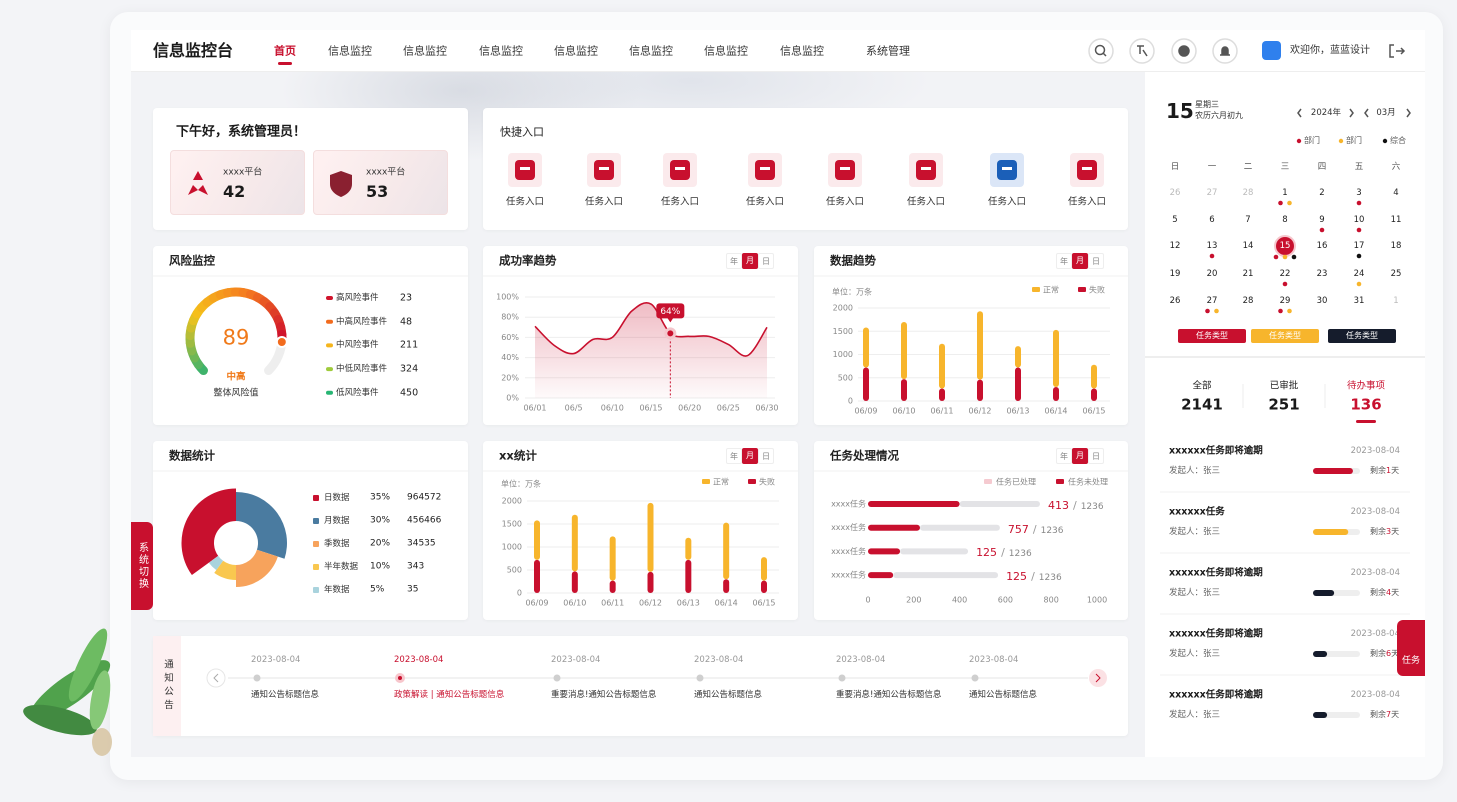  I want to click on line-area, so click(651, 350).